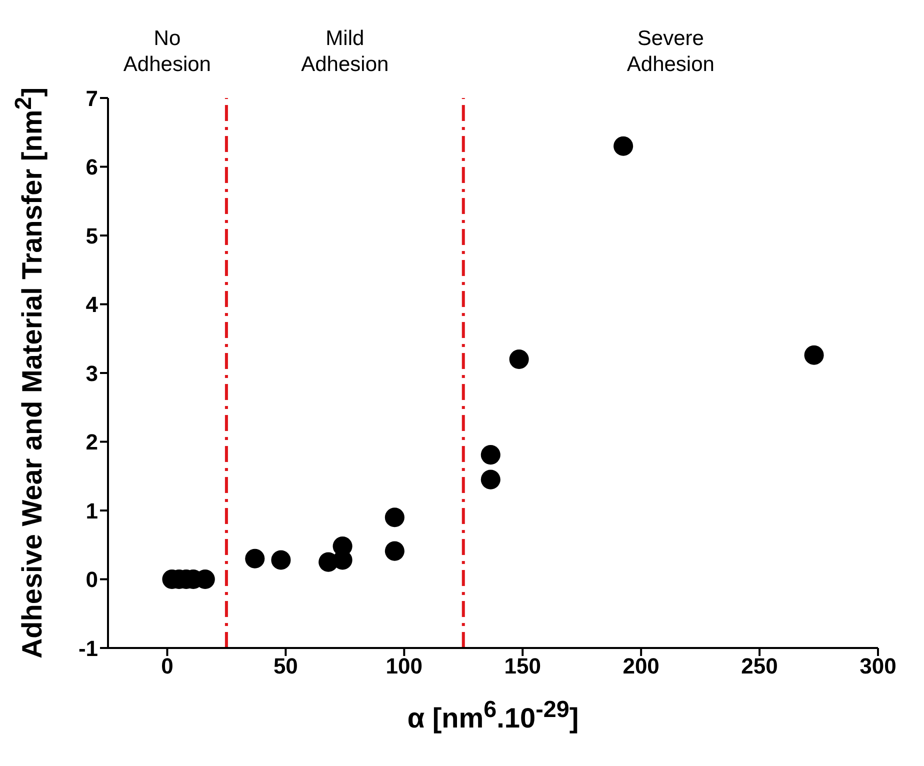  Describe the element at coordinates (88, 648) in the screenshot. I see `y-tick-label: -1` at that location.